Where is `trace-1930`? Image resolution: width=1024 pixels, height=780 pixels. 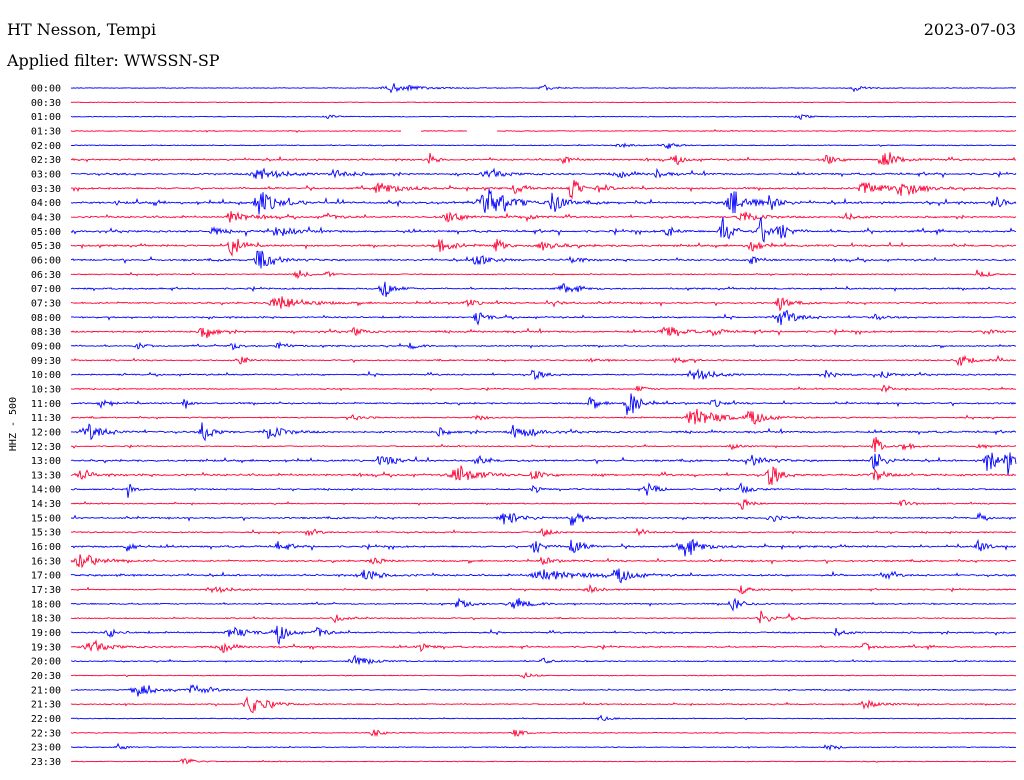 trace-1930 is located at coordinates (543, 646).